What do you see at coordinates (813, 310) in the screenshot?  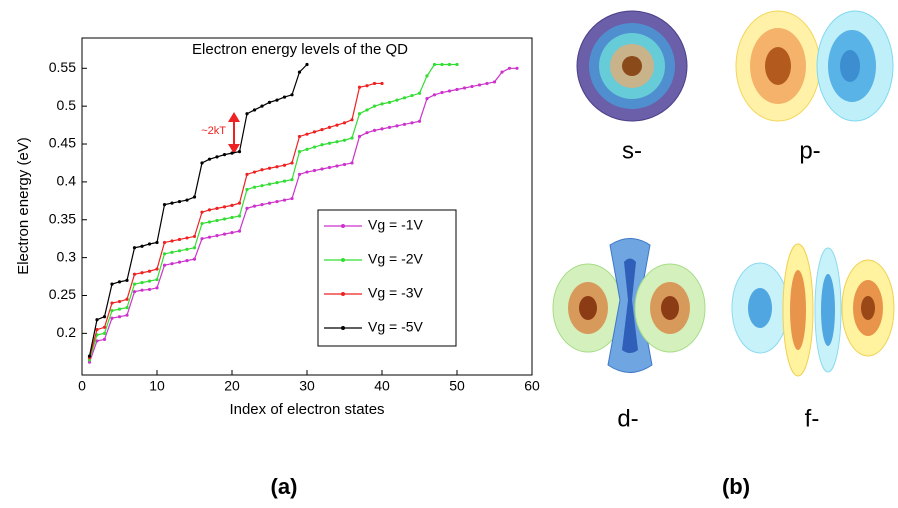 I see `f-orbital` at bounding box center [813, 310].